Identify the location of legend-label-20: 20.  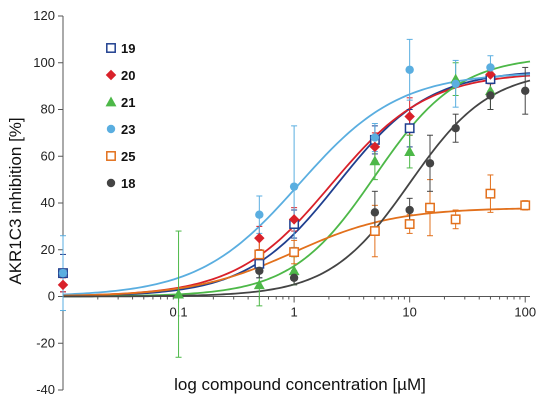
(128, 75).